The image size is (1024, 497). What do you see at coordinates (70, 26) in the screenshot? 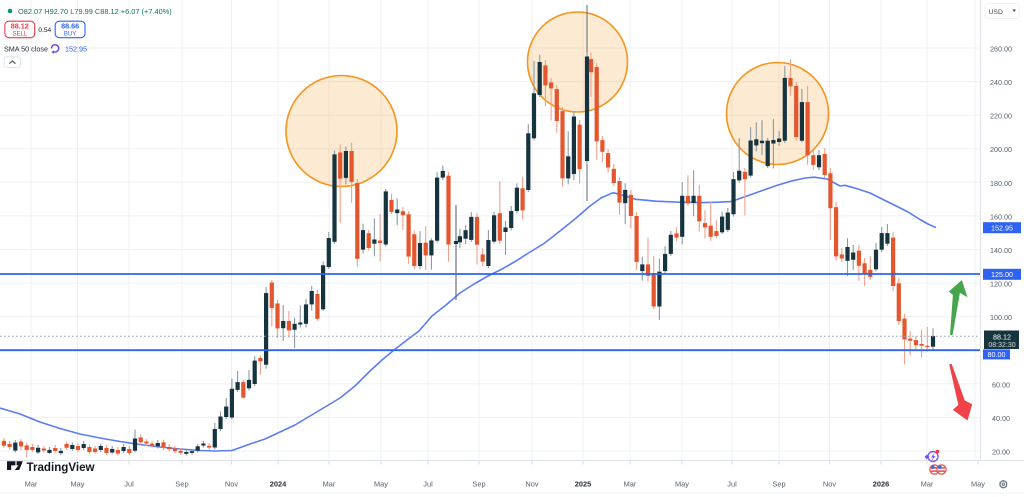
I see `svg-text: 88.66` at bounding box center [70, 26].